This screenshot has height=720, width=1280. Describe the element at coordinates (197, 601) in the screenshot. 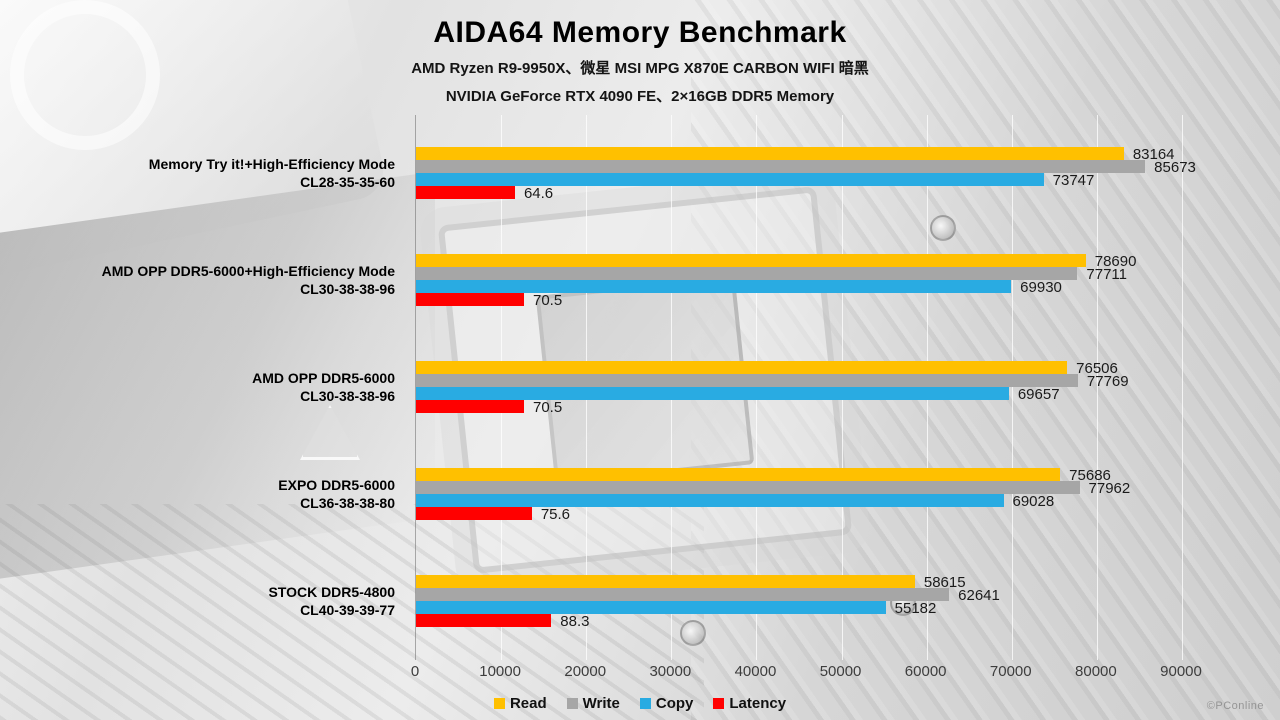

I see `category-label-4: STOCK DDR5-4800 CL40-39-39-77` at that location.